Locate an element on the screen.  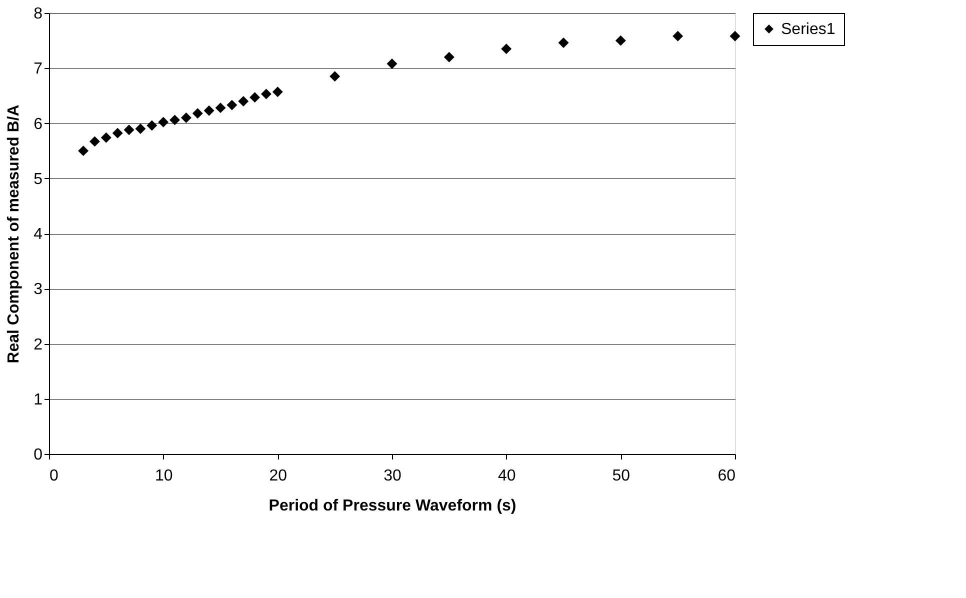
x-tick-label: 20 is located at coordinates (278, 476).